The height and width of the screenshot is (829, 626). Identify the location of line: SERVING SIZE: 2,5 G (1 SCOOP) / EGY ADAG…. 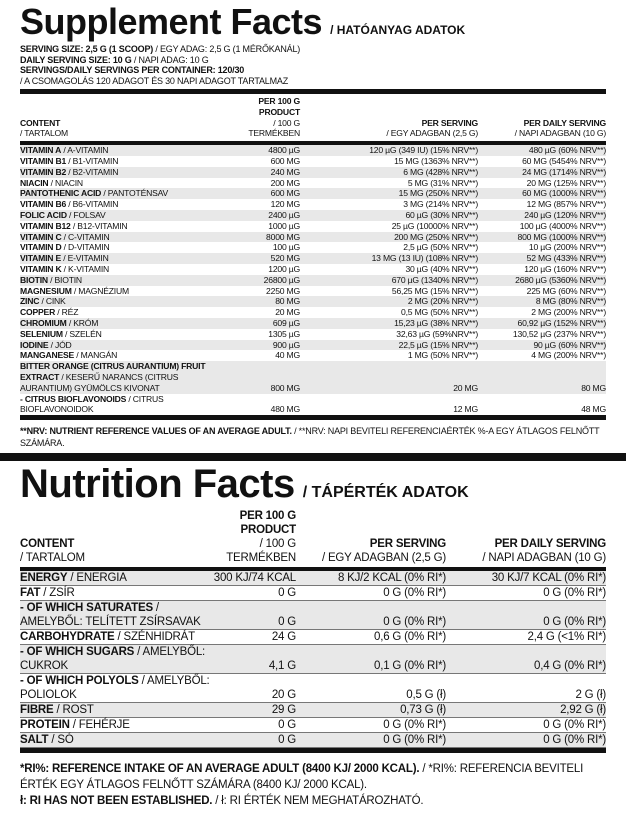
(313, 49).